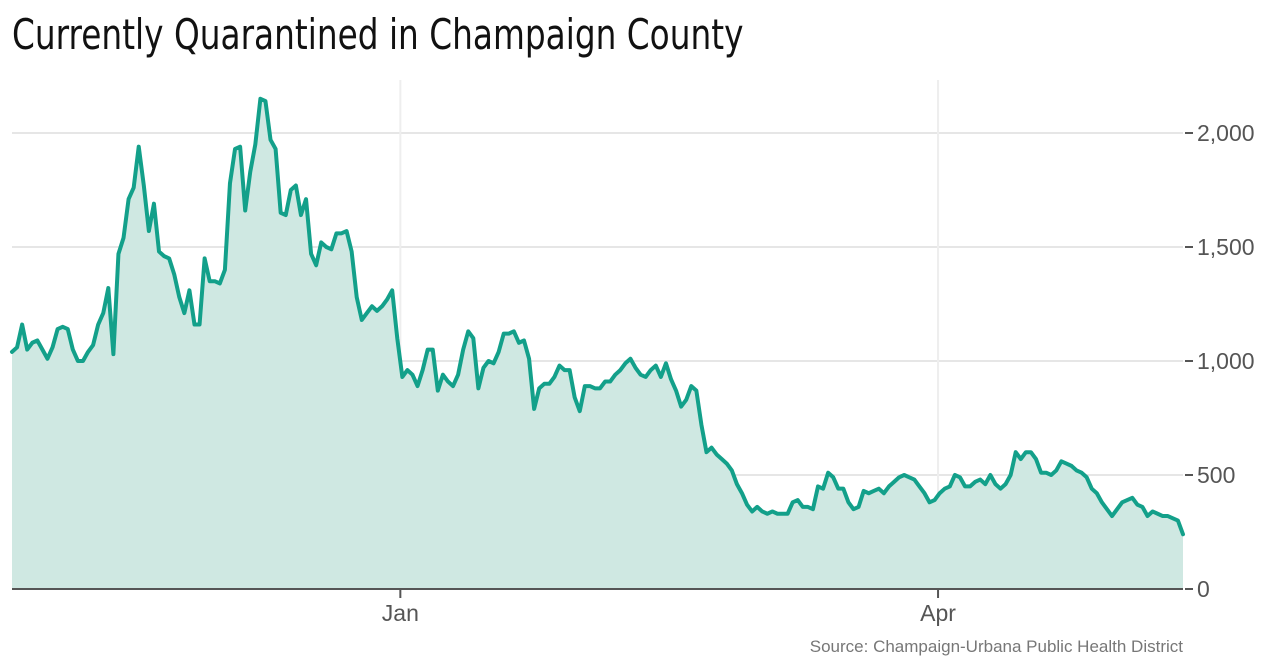 Image resolution: width=1280 pixels, height=669 pixels. What do you see at coordinates (1226, 133) in the screenshot?
I see `y-tick-label: 2,000` at bounding box center [1226, 133].